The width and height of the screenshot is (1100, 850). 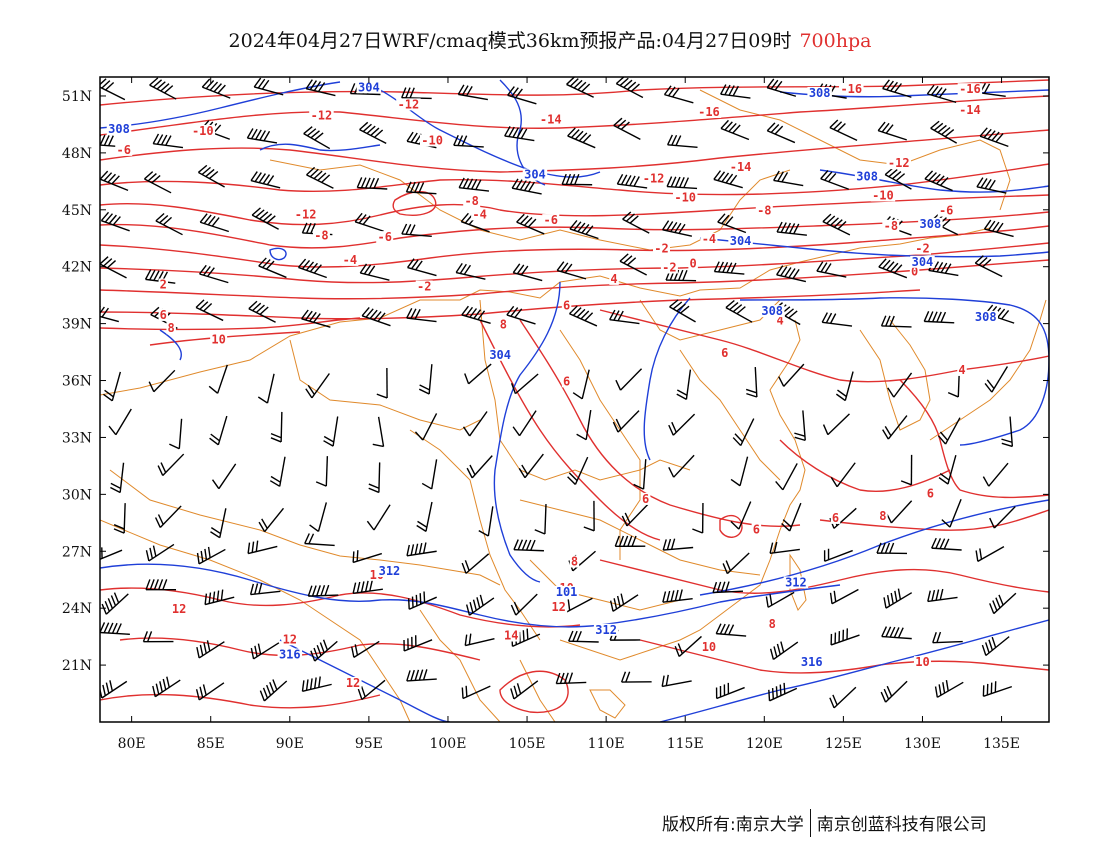 I want to click on contour-label: -8, so click(x=891, y=226).